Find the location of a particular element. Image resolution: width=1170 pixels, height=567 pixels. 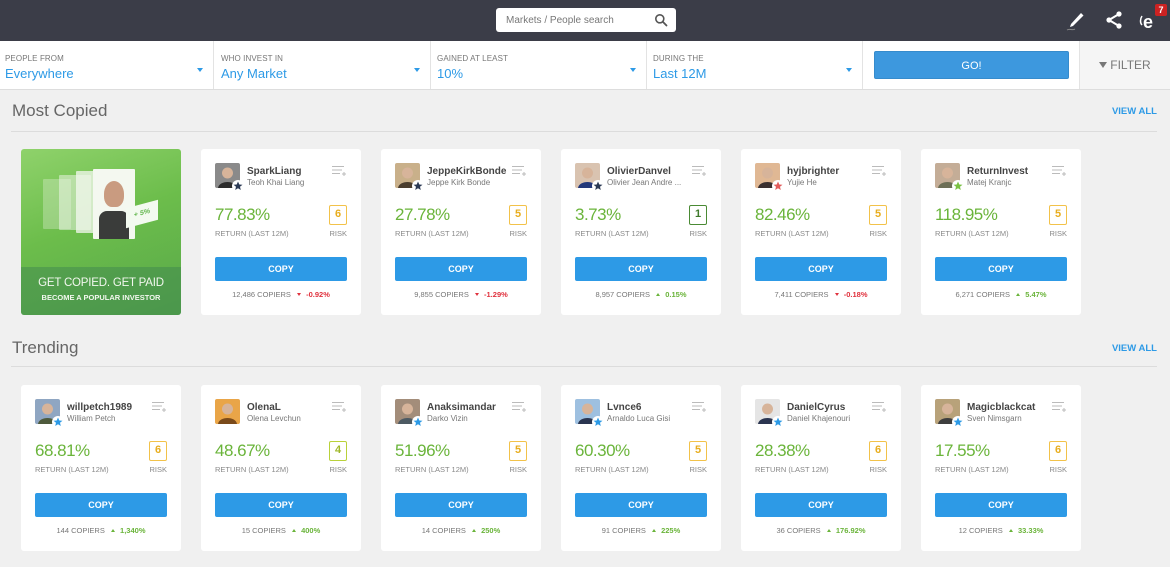

who-invest-in-label: WHO INVEST IN is located at coordinates (252, 58).